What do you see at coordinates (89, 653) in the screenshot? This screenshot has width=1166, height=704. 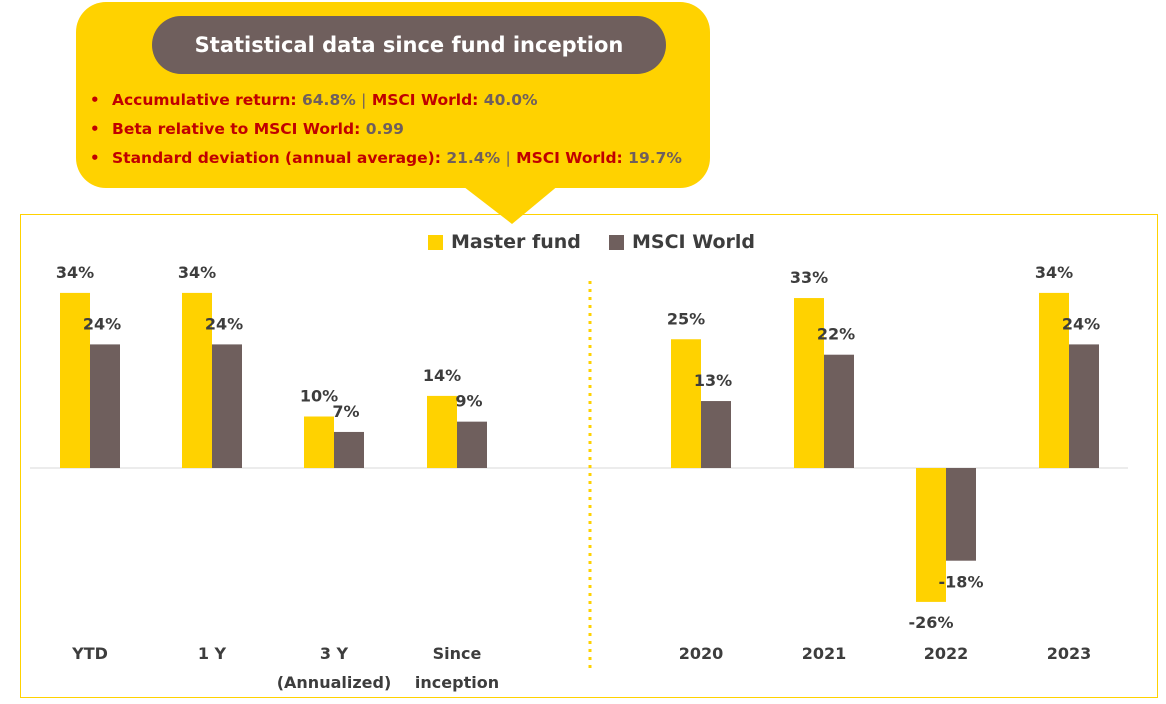 I see `category-label: YTD` at bounding box center [89, 653].